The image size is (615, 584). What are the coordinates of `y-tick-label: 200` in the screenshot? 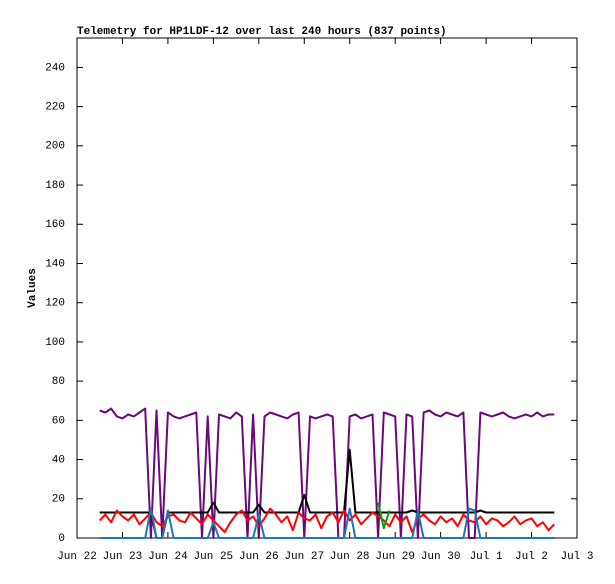 It's located at (55, 147).